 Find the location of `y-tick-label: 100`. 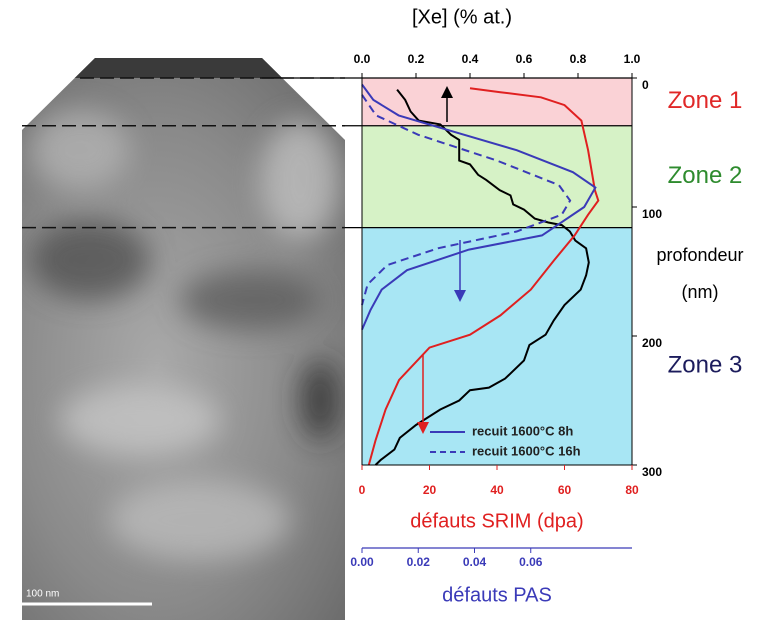

y-tick-label: 100 is located at coordinates (652, 214).